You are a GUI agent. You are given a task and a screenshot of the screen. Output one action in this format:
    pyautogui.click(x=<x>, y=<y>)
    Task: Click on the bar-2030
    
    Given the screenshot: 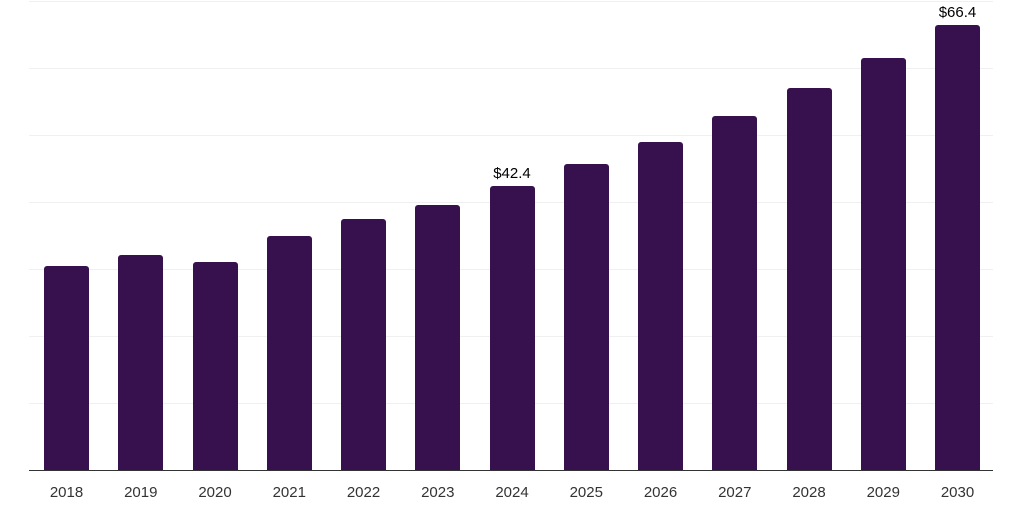 What is the action you would take?
    pyautogui.click(x=957, y=247)
    